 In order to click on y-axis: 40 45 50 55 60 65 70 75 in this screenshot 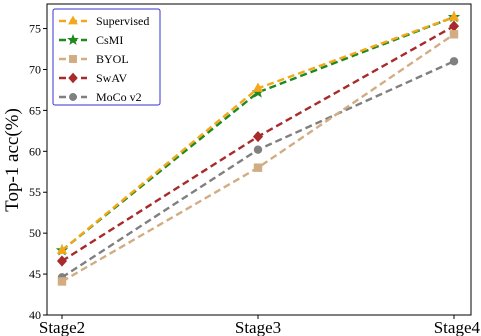, I will do `click(38, 172)`.